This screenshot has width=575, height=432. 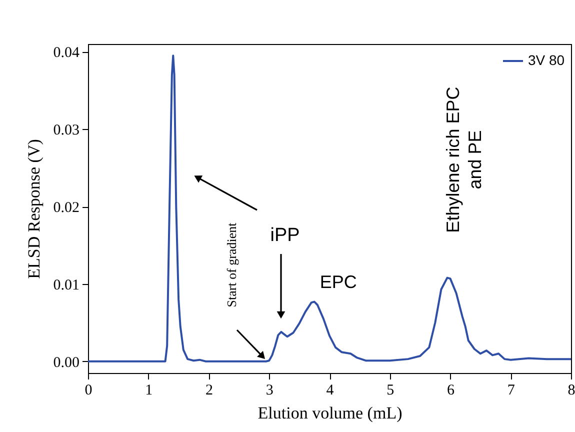 I want to click on annotation: iPP, so click(x=285, y=235).